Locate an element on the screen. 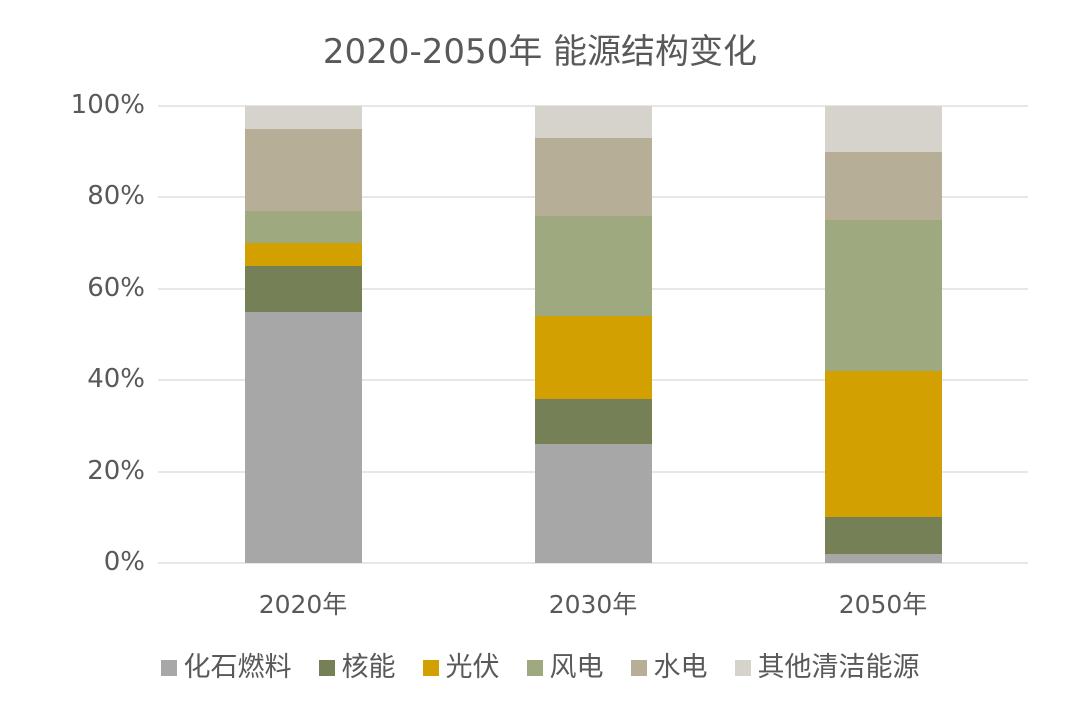 The width and height of the screenshot is (1080, 708). legend-label: 风电 is located at coordinates (576, 667).